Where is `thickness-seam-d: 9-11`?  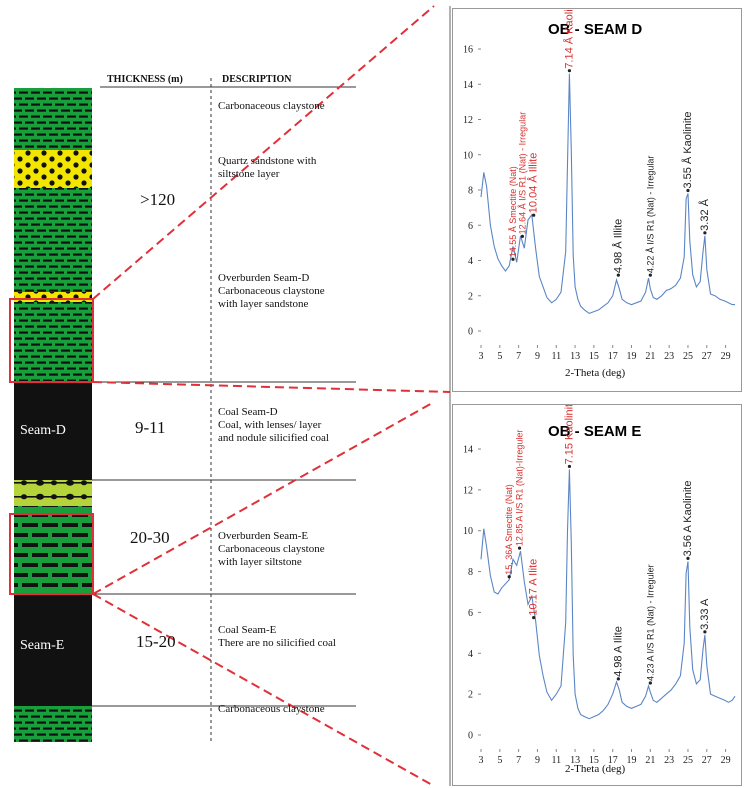
thickness-seam-d: 9-11 is located at coordinates (150, 427).